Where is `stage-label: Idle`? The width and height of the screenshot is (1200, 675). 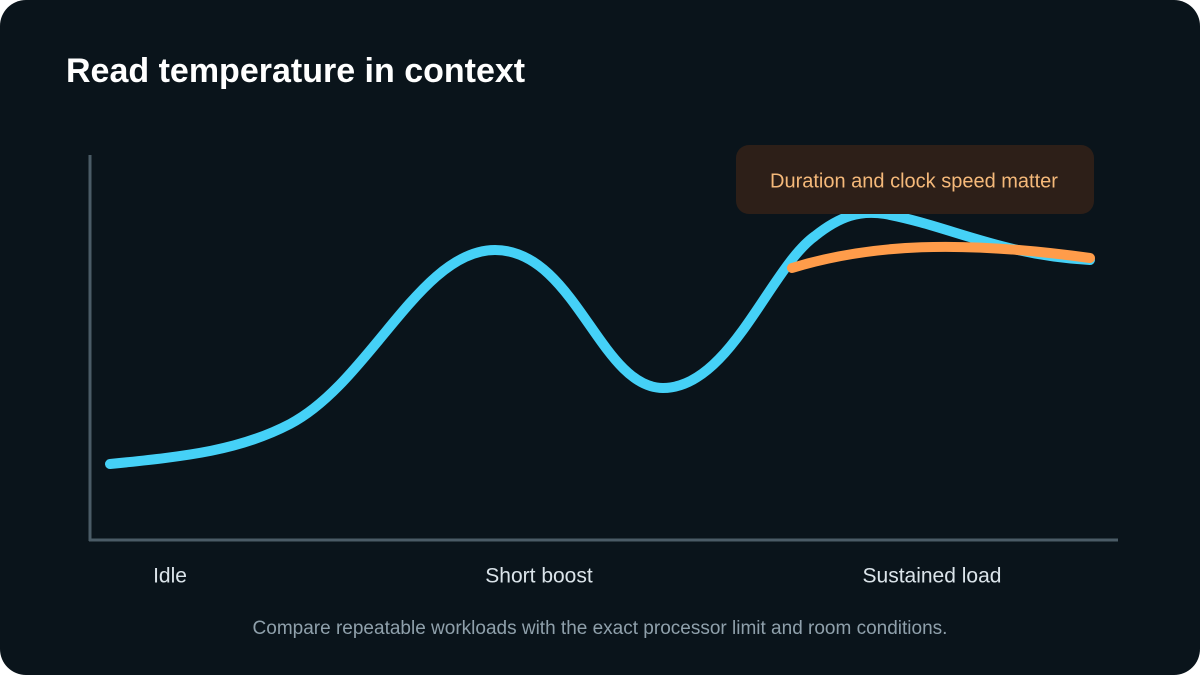
stage-label: Idle is located at coordinates (170, 576).